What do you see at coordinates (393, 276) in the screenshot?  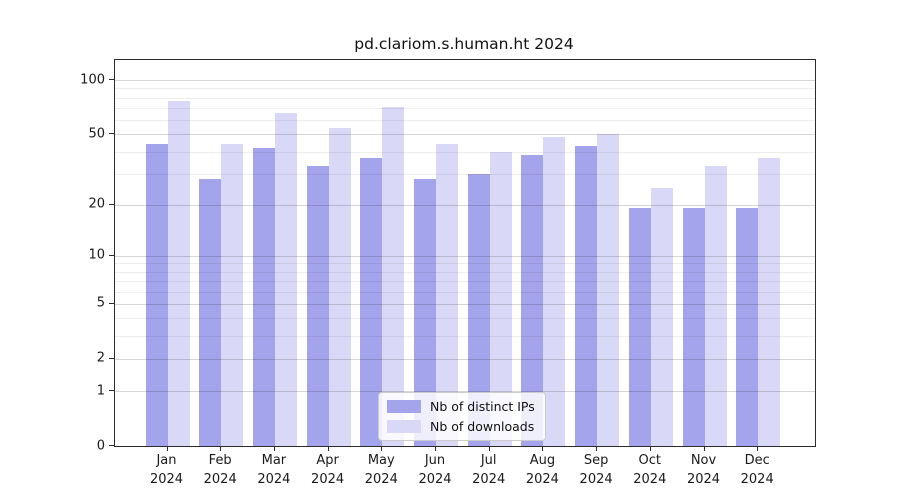 I see `bar-downloads-may` at bounding box center [393, 276].